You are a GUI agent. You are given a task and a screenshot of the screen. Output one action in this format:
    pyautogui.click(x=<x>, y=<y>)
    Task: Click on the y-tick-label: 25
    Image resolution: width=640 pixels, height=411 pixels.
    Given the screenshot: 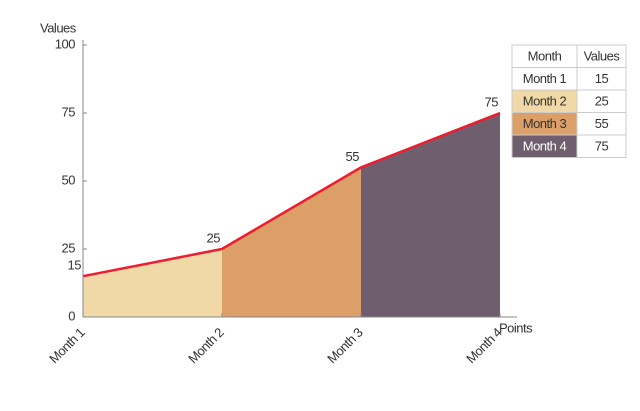 What is the action you would take?
    pyautogui.click(x=69, y=247)
    